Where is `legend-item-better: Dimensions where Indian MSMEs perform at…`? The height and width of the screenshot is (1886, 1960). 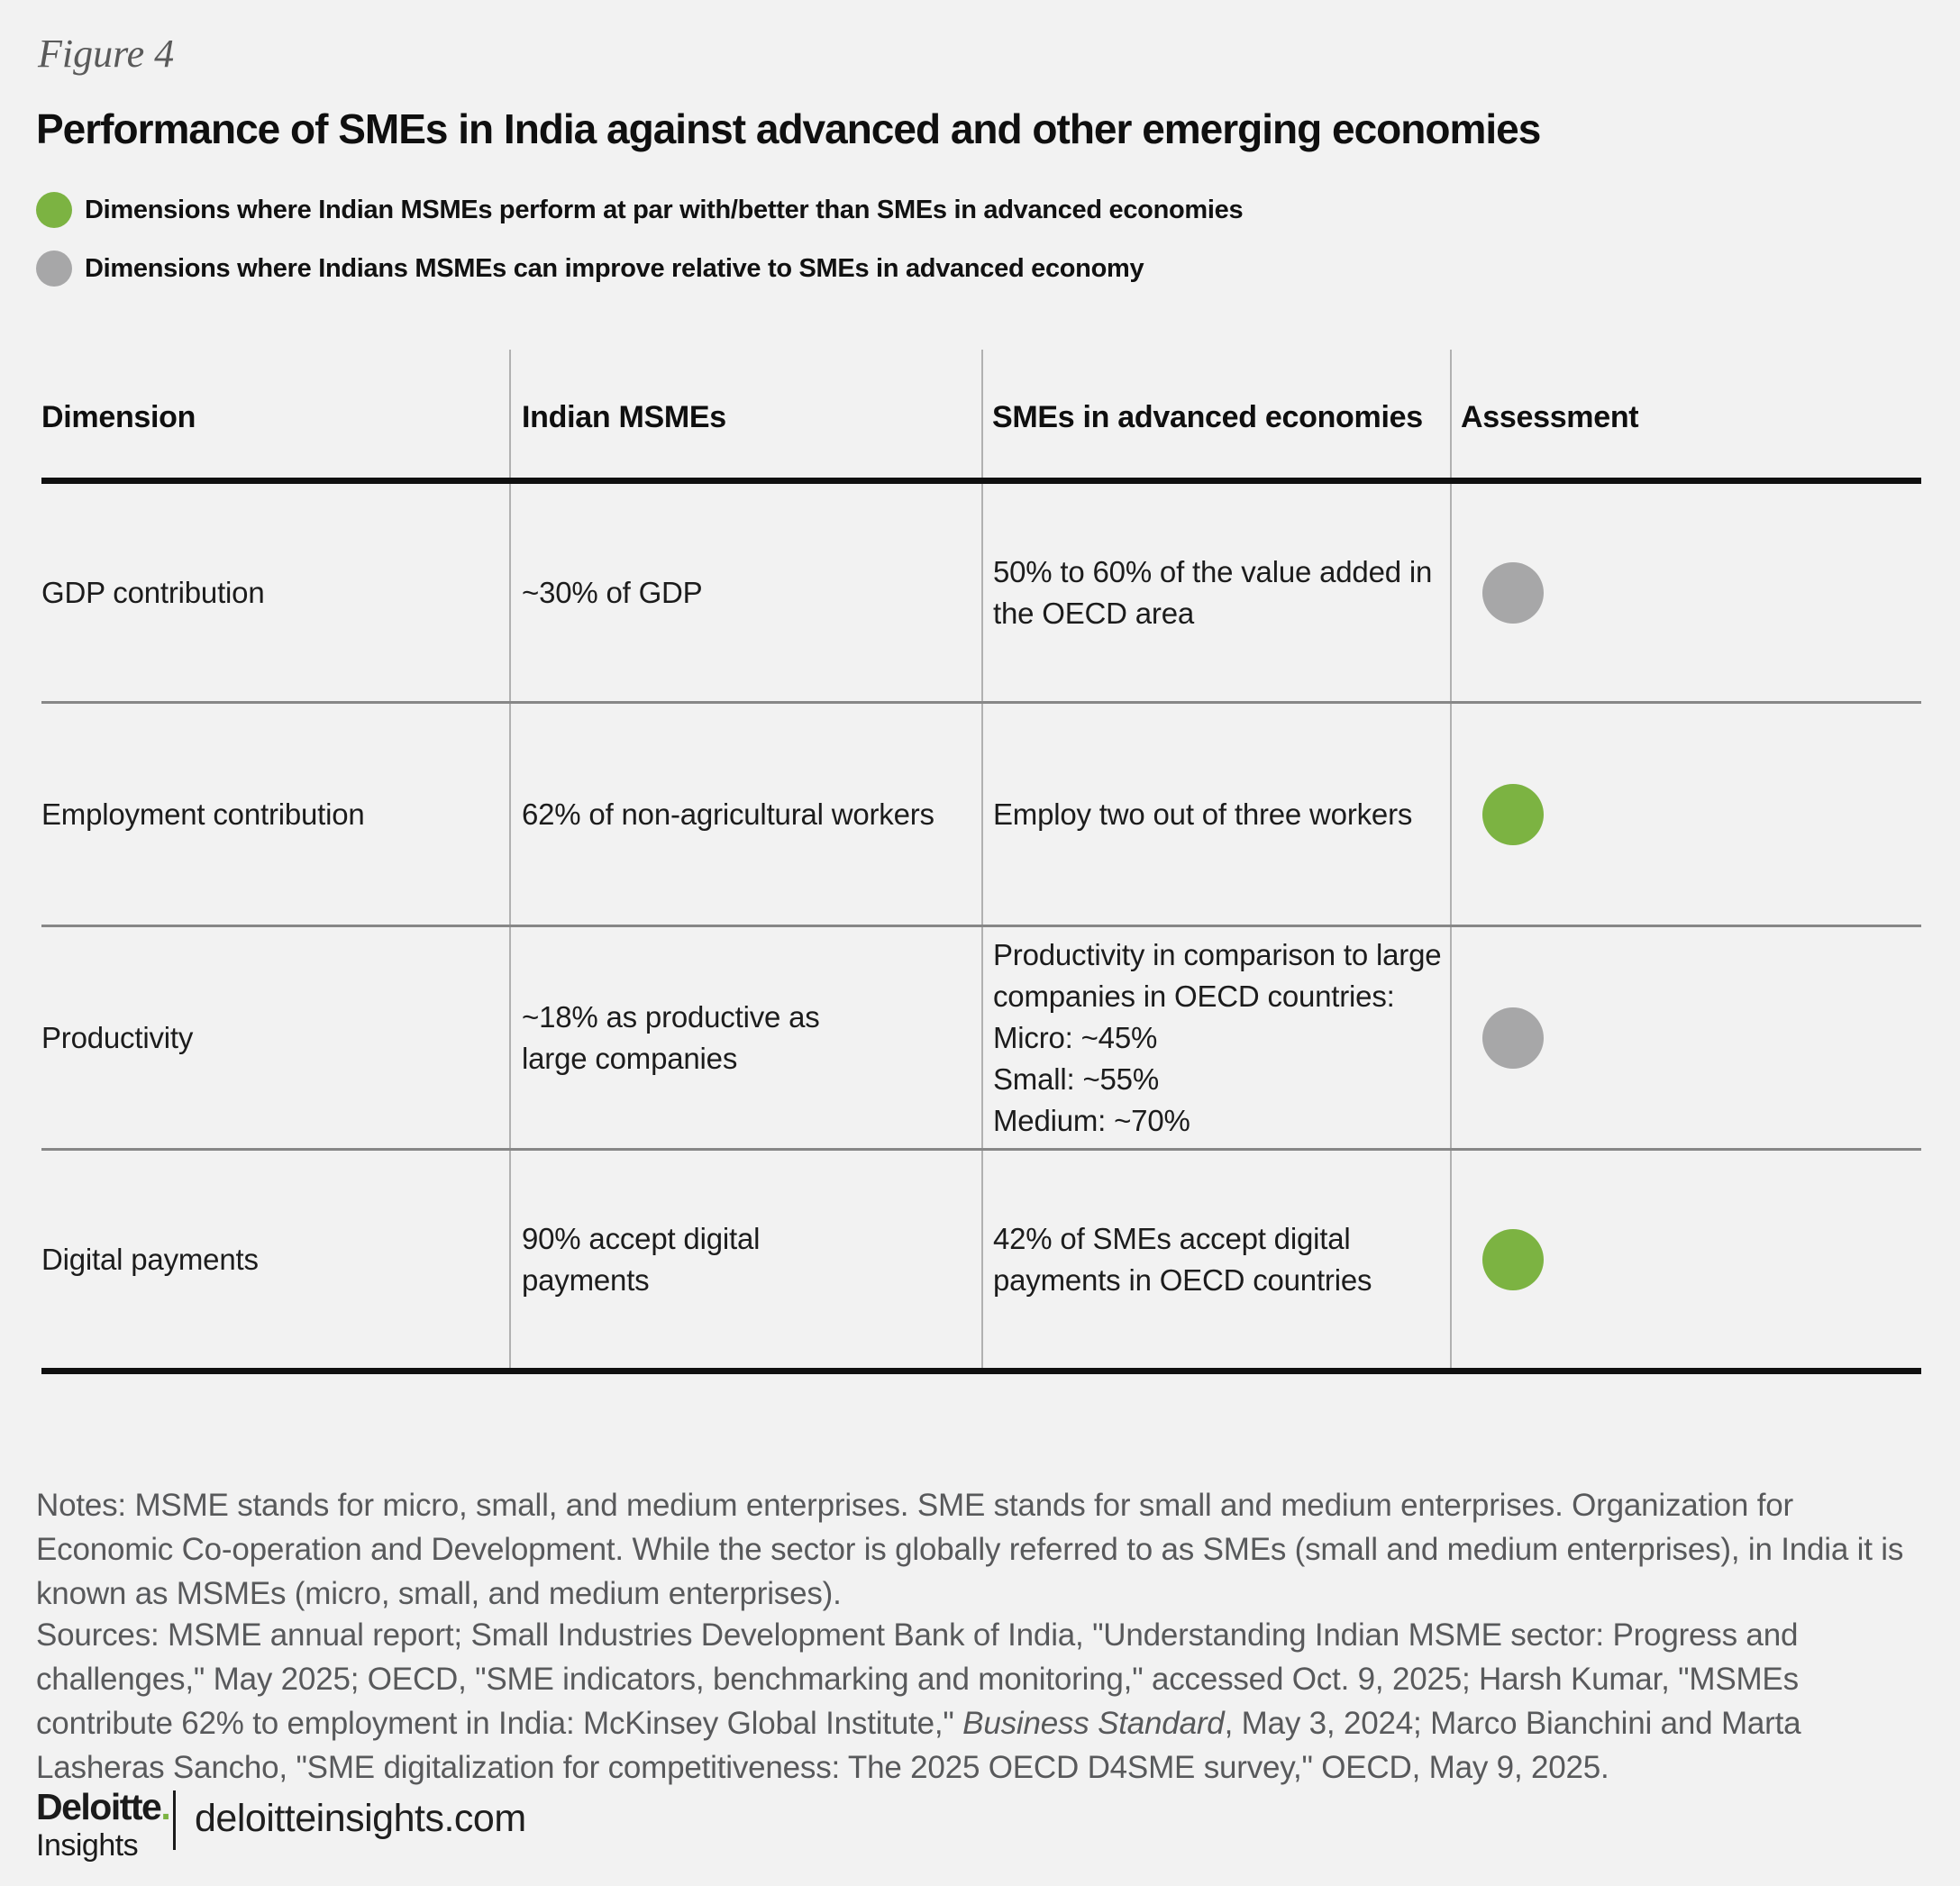
legend-item-better: Dimensions where Indian MSMEs perform at… is located at coordinates (640, 210).